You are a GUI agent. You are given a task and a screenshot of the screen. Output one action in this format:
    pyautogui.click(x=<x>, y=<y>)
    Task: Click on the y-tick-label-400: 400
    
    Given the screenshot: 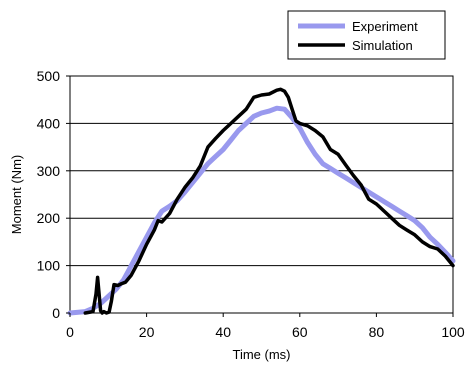 What is the action you would take?
    pyautogui.click(x=49, y=123)
    